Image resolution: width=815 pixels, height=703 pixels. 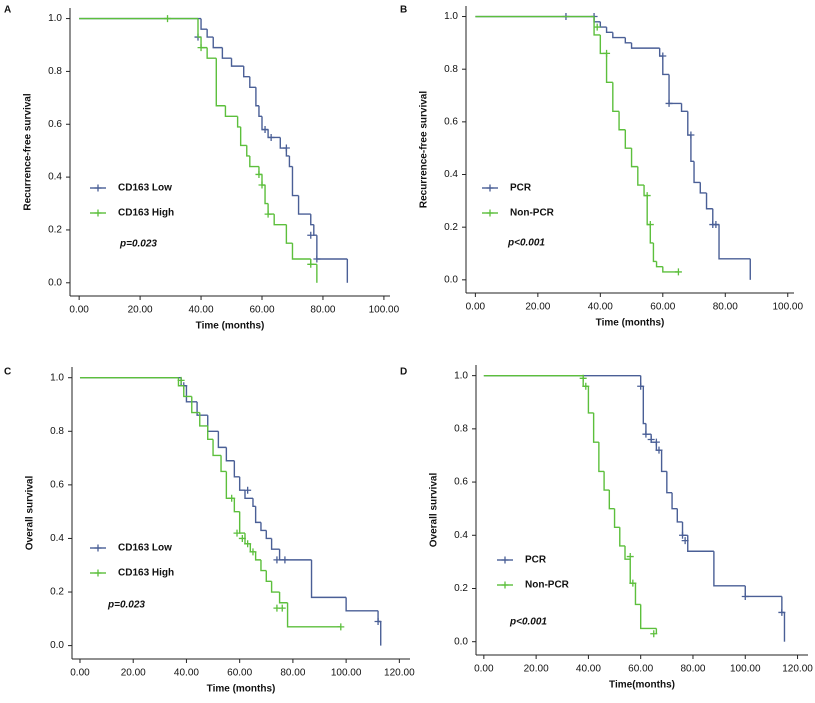 What do you see at coordinates (521, 188) in the screenshot?
I see `legend-label: PCR` at bounding box center [521, 188].